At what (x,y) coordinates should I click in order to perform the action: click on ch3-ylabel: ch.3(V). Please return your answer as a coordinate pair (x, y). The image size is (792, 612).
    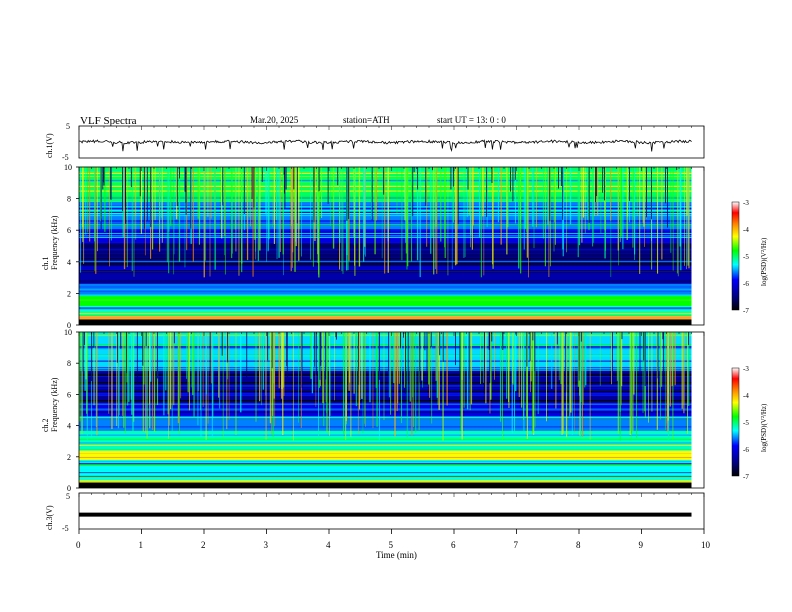
    Looking at the image, I should click on (49, 517).